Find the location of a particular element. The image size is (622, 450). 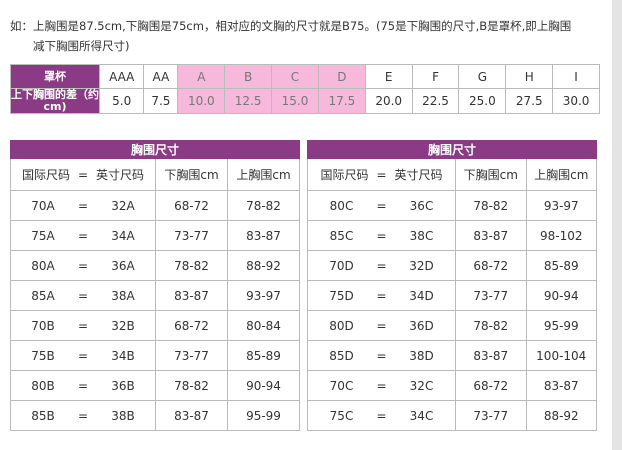

table-row: 70D = 32D 68-72 85-89 is located at coordinates (452, 265).